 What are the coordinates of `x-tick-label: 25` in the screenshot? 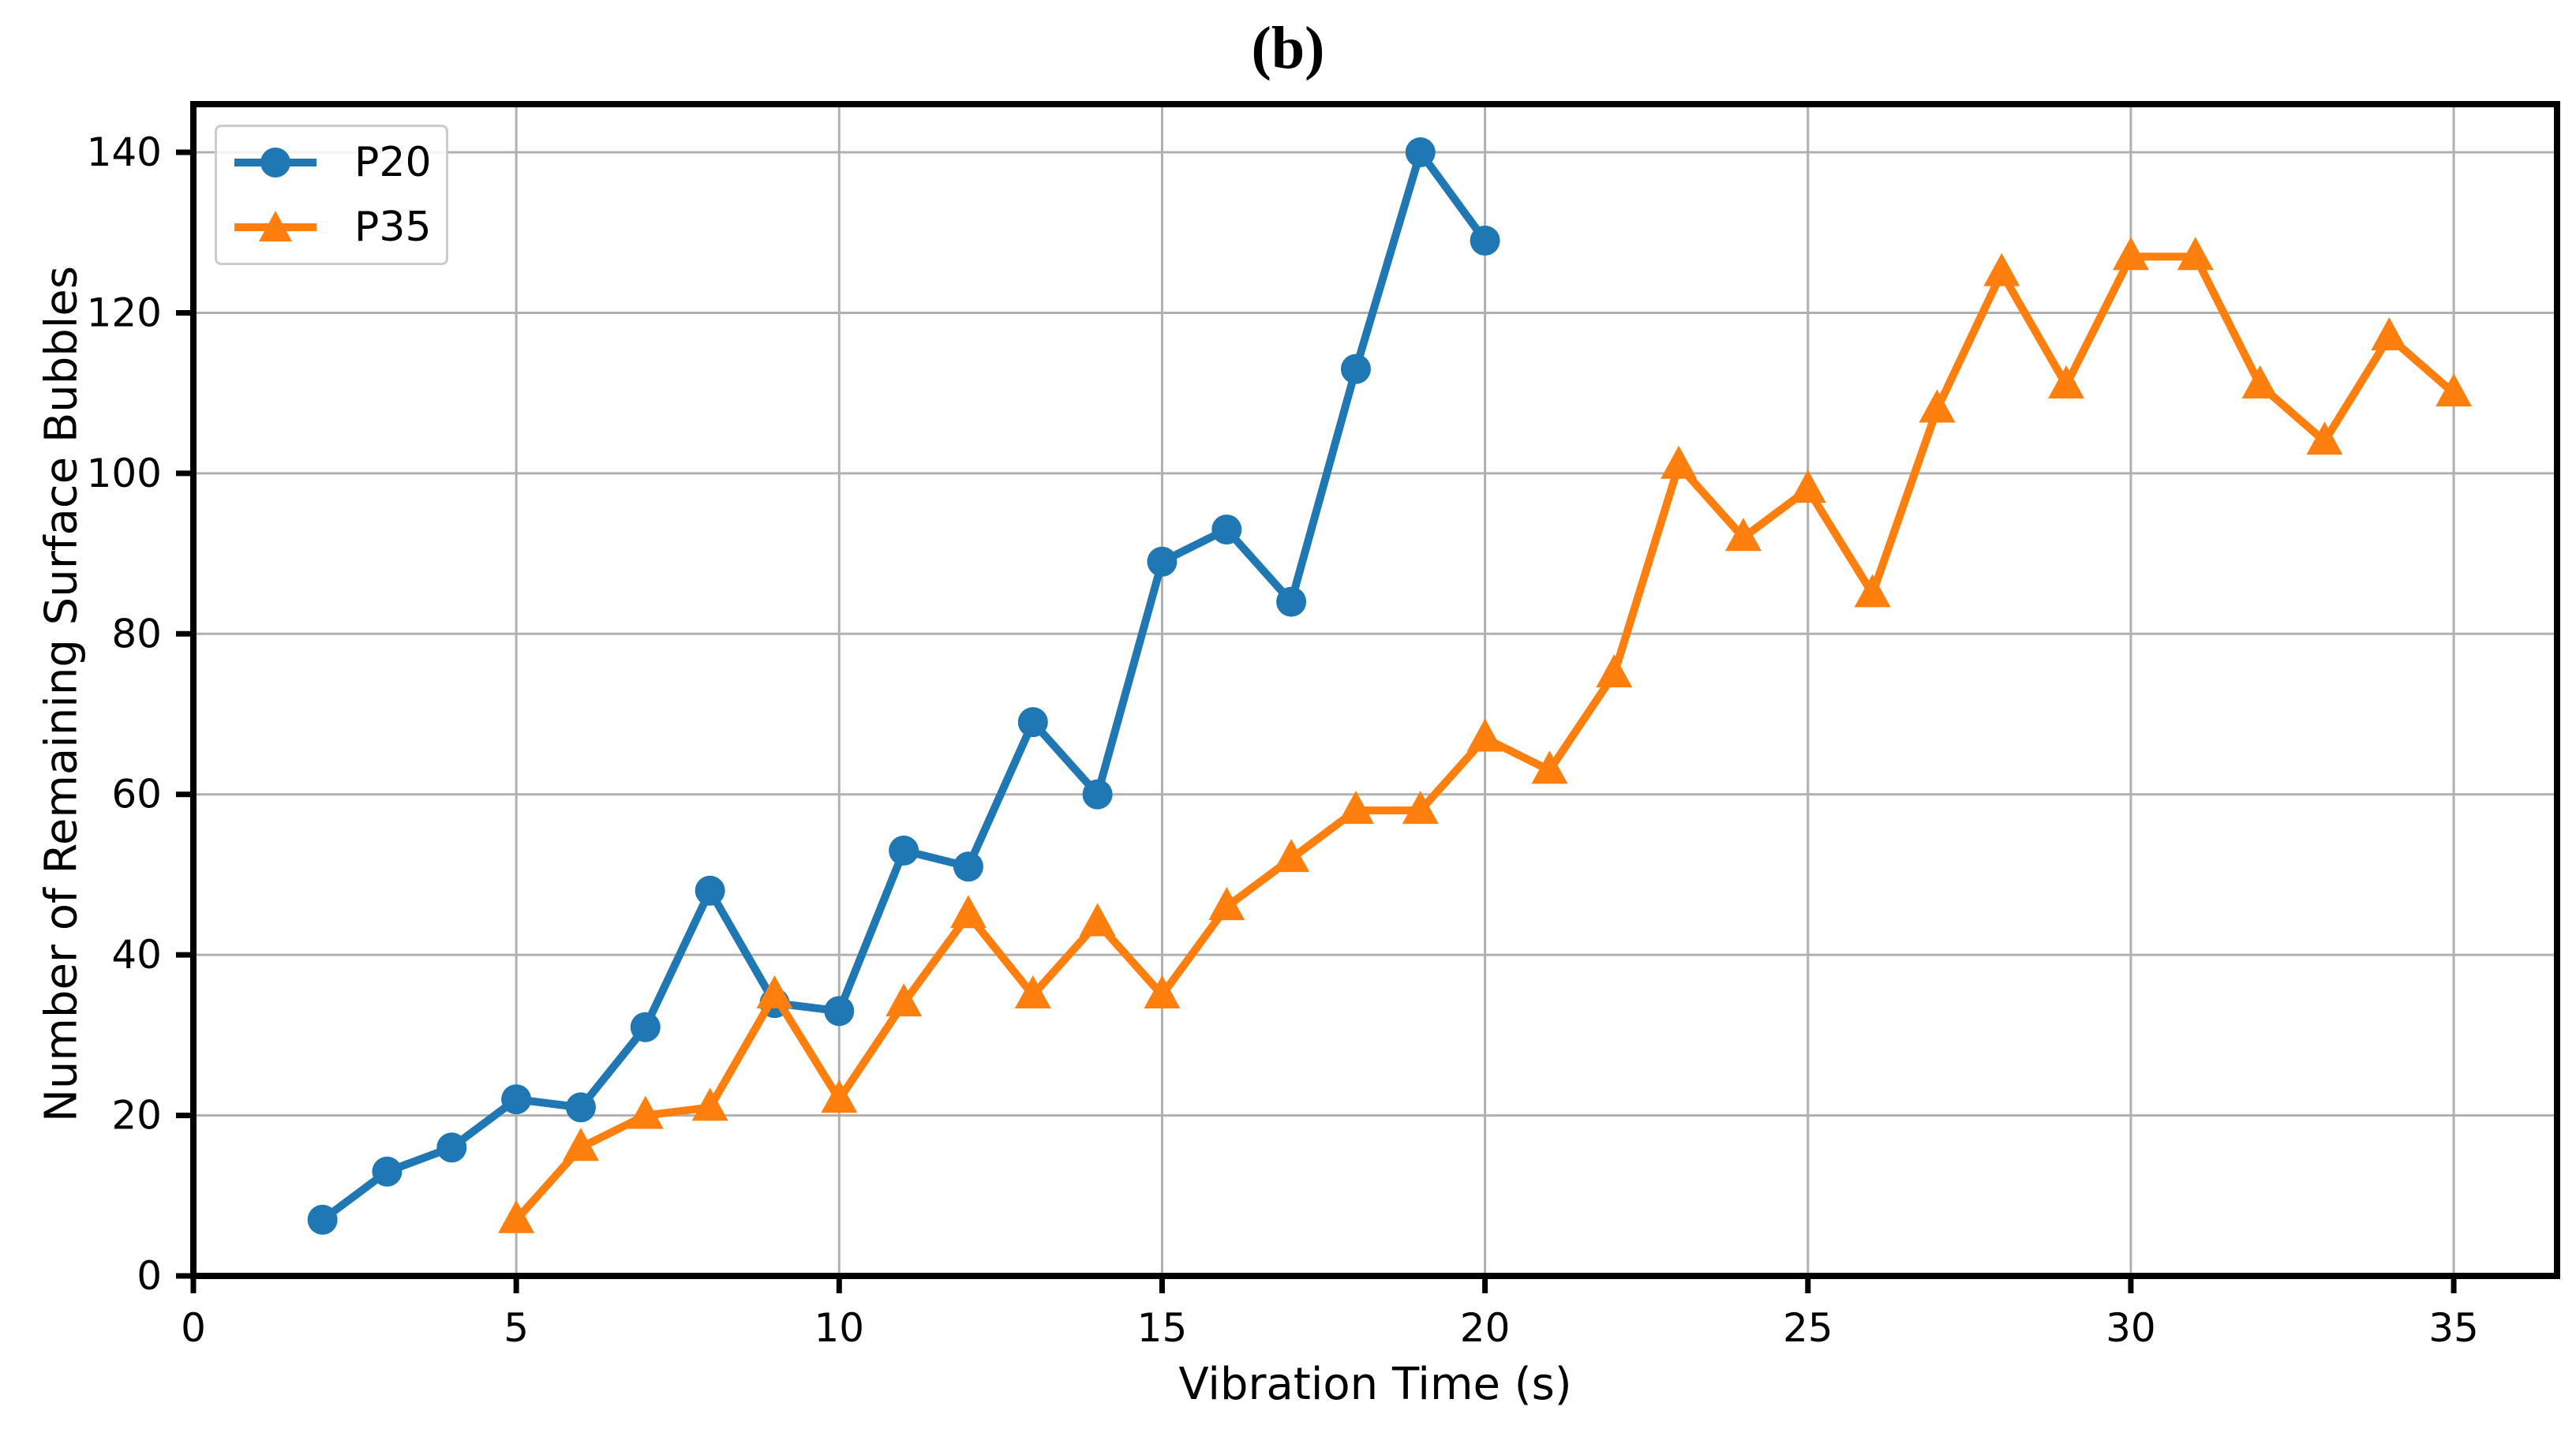 It's located at (1808, 1328).